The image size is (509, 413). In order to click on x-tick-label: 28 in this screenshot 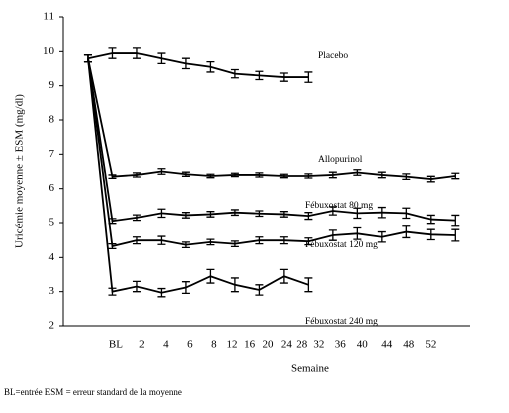, I will do `click(302, 345)`.